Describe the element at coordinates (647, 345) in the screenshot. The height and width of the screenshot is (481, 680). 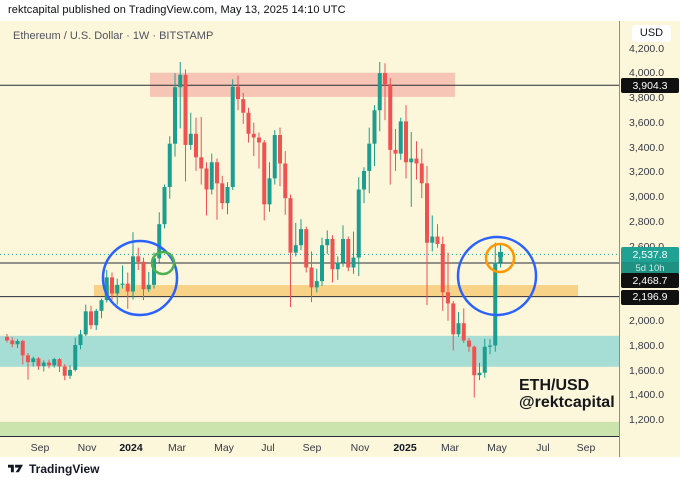
I see `price-tick-label: 1,800.0` at that location.